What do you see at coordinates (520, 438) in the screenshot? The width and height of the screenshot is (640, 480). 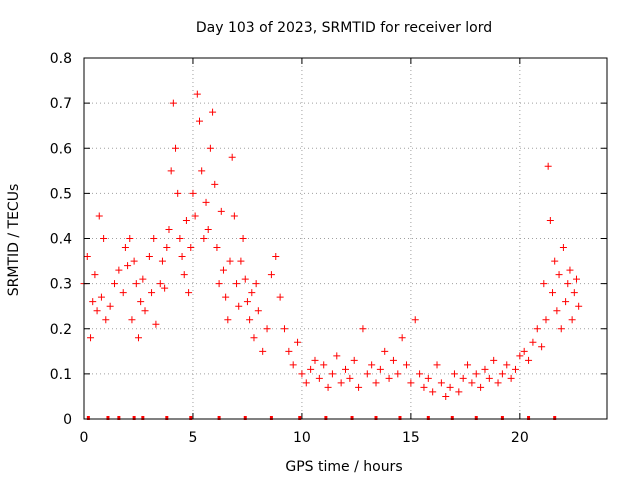 I see `x-tick-label: 20` at bounding box center [520, 438].